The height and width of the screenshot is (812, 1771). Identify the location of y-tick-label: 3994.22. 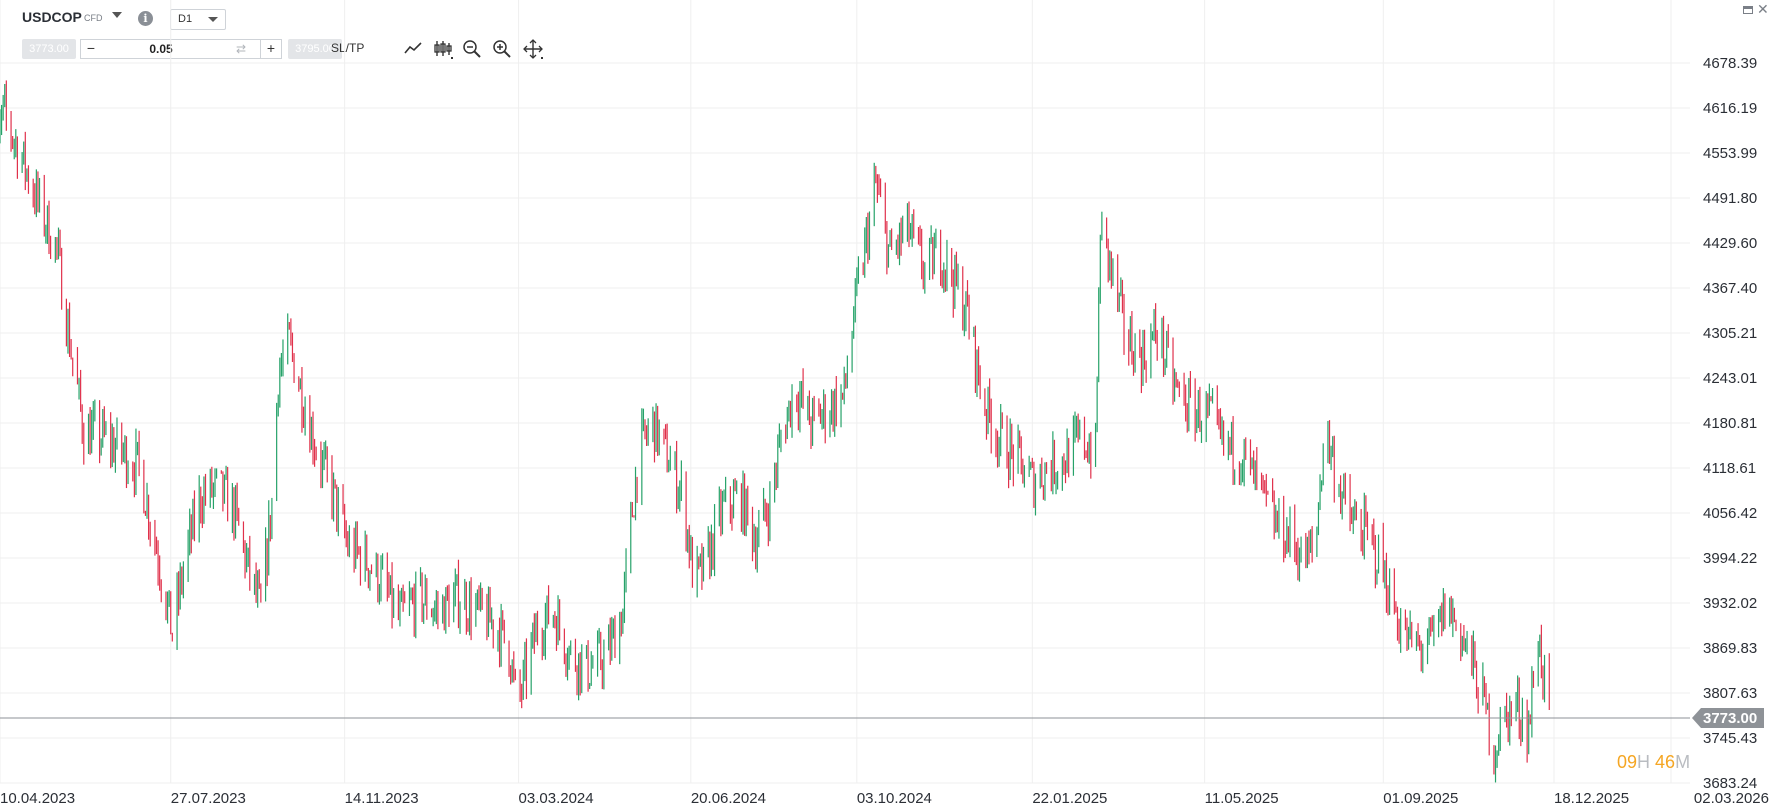
(1730, 558).